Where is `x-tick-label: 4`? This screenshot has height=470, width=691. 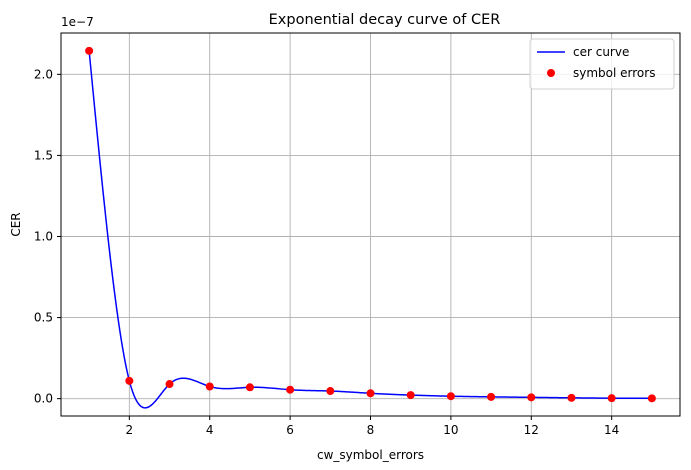
x-tick-label: 4 is located at coordinates (210, 430).